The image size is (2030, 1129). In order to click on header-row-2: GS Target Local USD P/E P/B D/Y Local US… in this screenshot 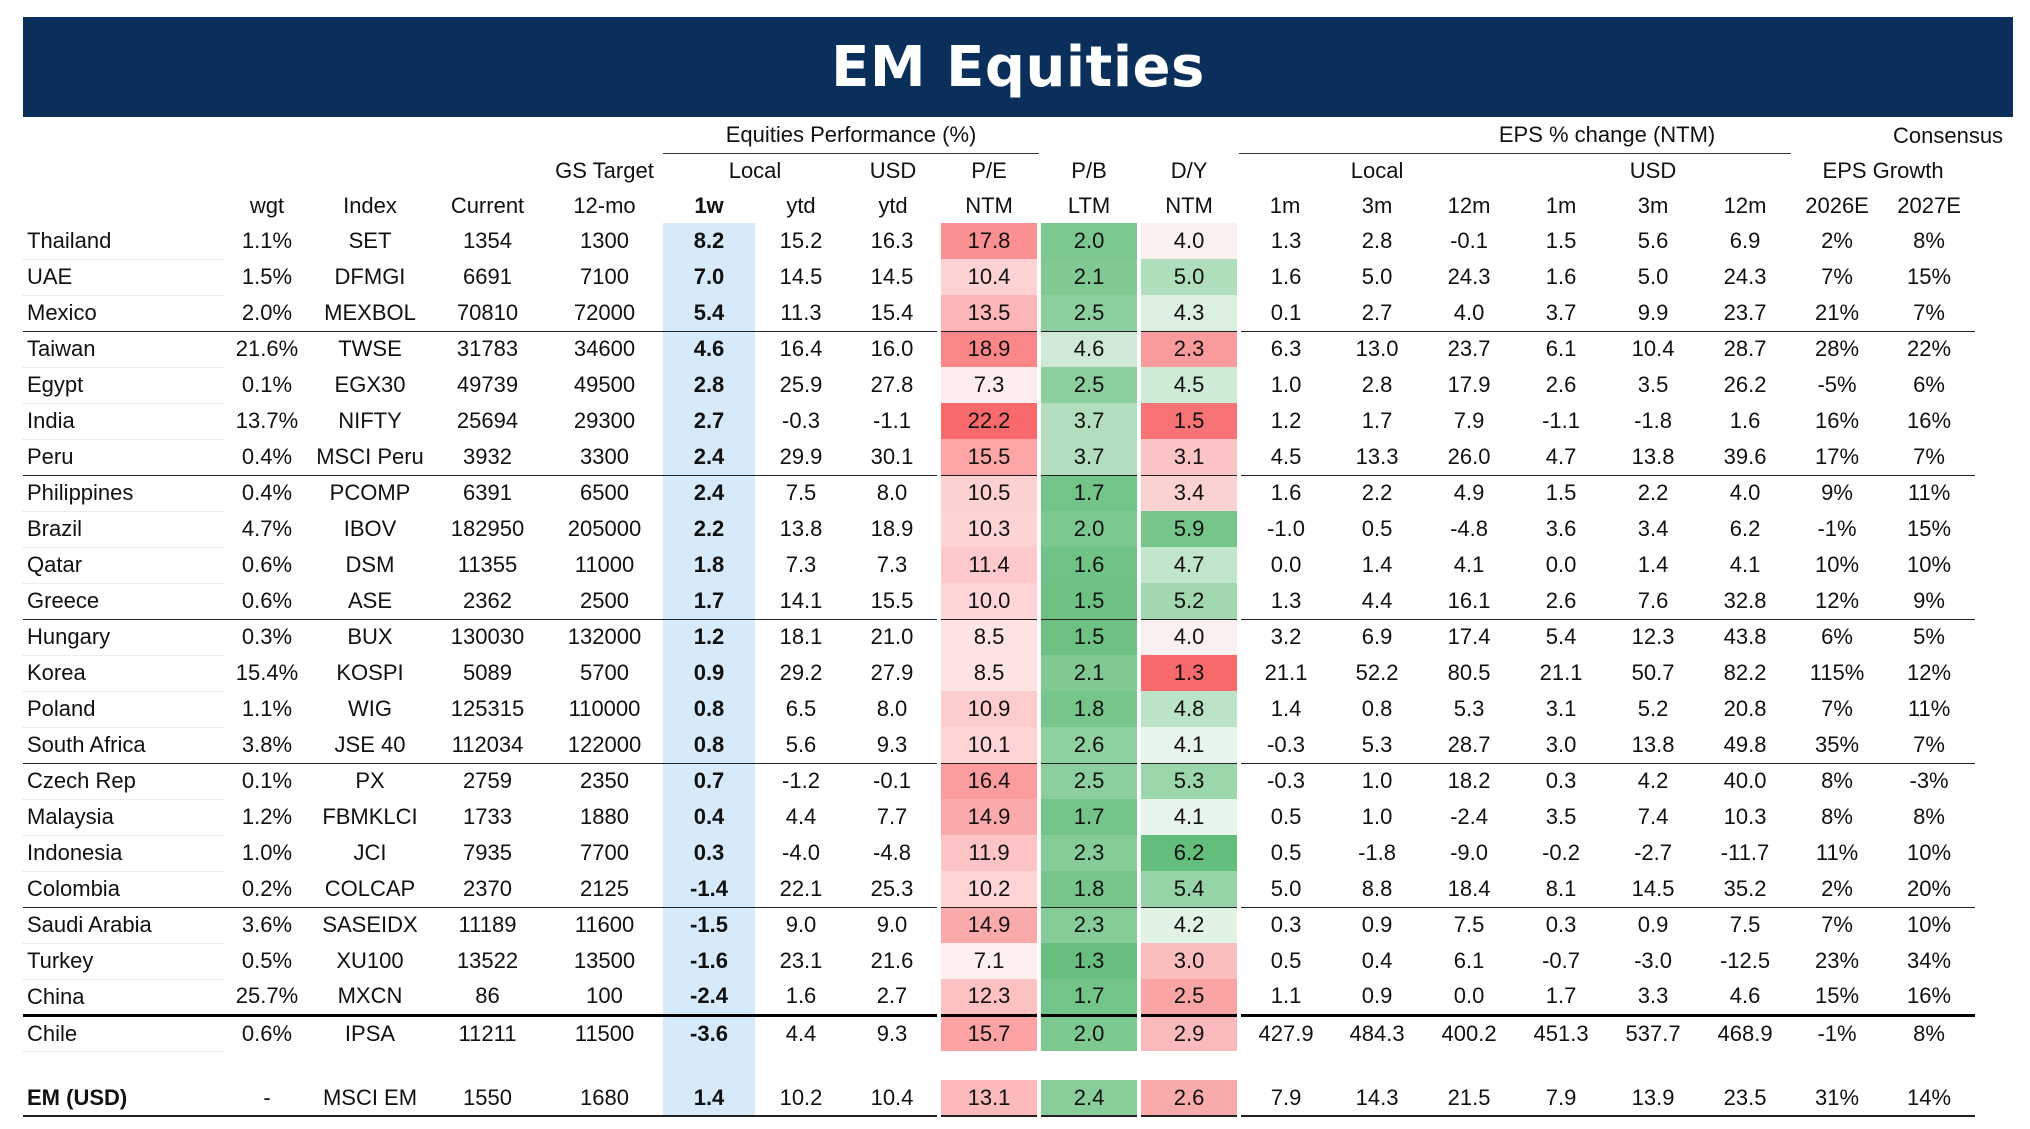, I will do `click(1018, 170)`.